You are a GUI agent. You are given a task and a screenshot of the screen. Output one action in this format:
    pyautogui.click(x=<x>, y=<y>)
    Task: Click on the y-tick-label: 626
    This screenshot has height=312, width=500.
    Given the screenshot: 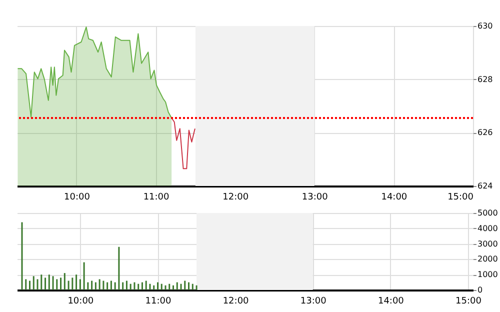 What is the action you would take?
    pyautogui.click(x=485, y=133)
    